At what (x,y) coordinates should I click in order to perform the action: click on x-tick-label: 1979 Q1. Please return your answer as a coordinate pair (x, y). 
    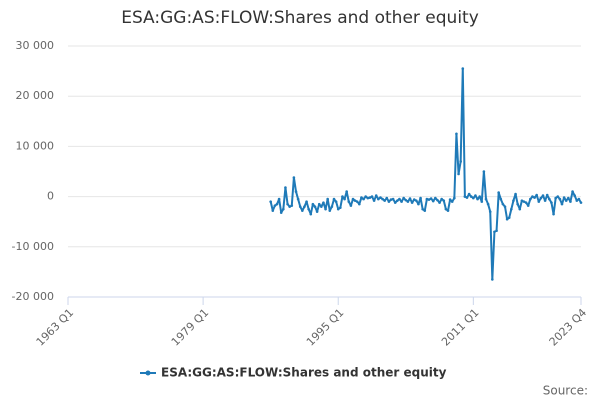
    Looking at the image, I should click on (190, 327).